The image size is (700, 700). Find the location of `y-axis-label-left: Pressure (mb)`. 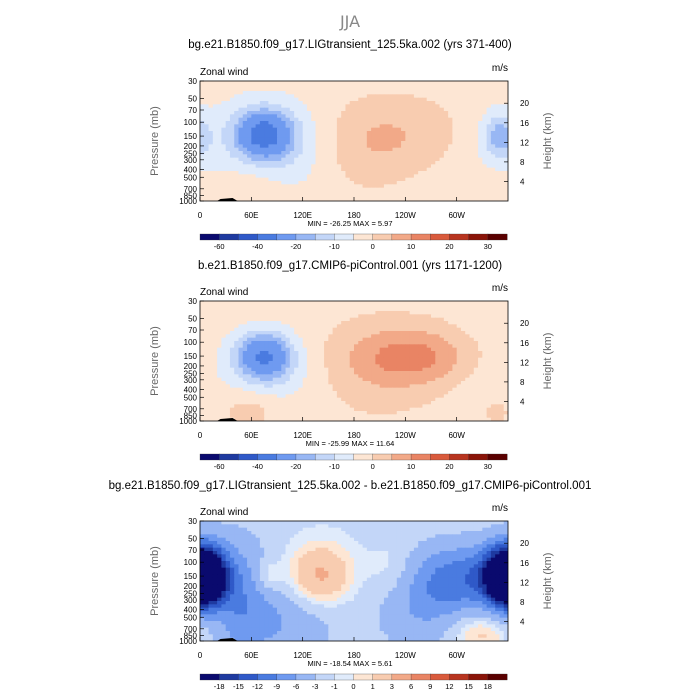

y-axis-label-left: Pressure (mb) is located at coordinates (155, 581).